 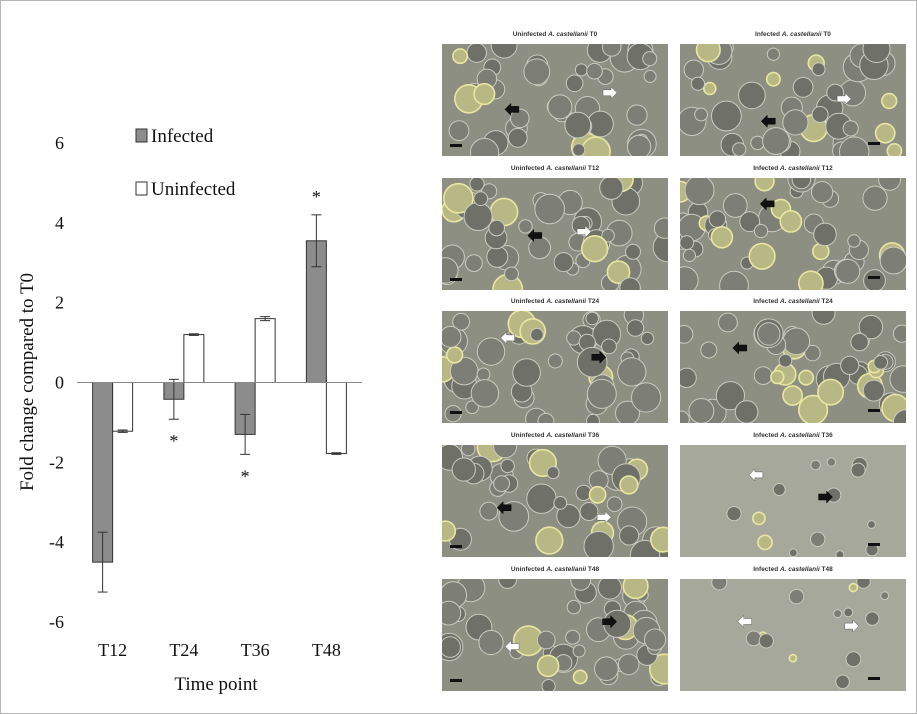 I want to click on x-tick-label: T24, so click(x=183, y=650).